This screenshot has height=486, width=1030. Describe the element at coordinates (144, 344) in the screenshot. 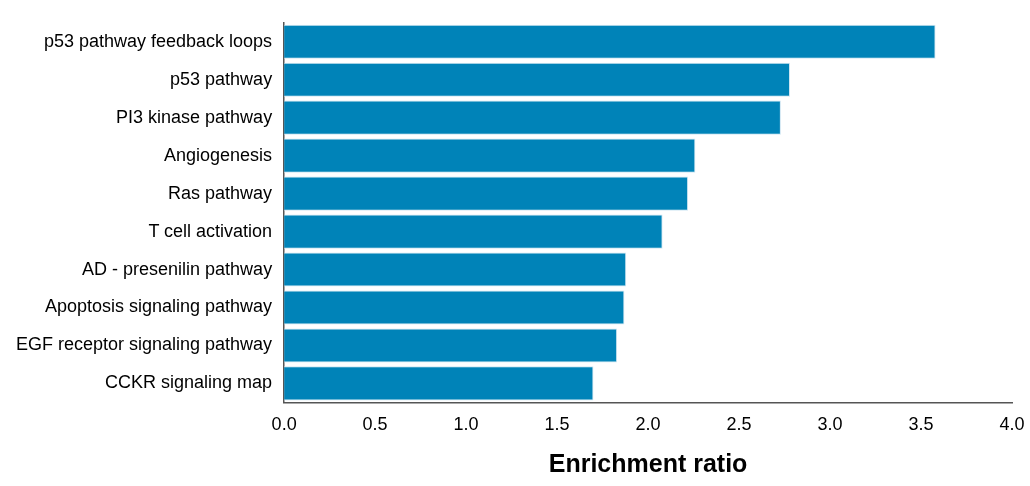

I see `y-tick-label: EGF receptor signaling pathway` at that location.